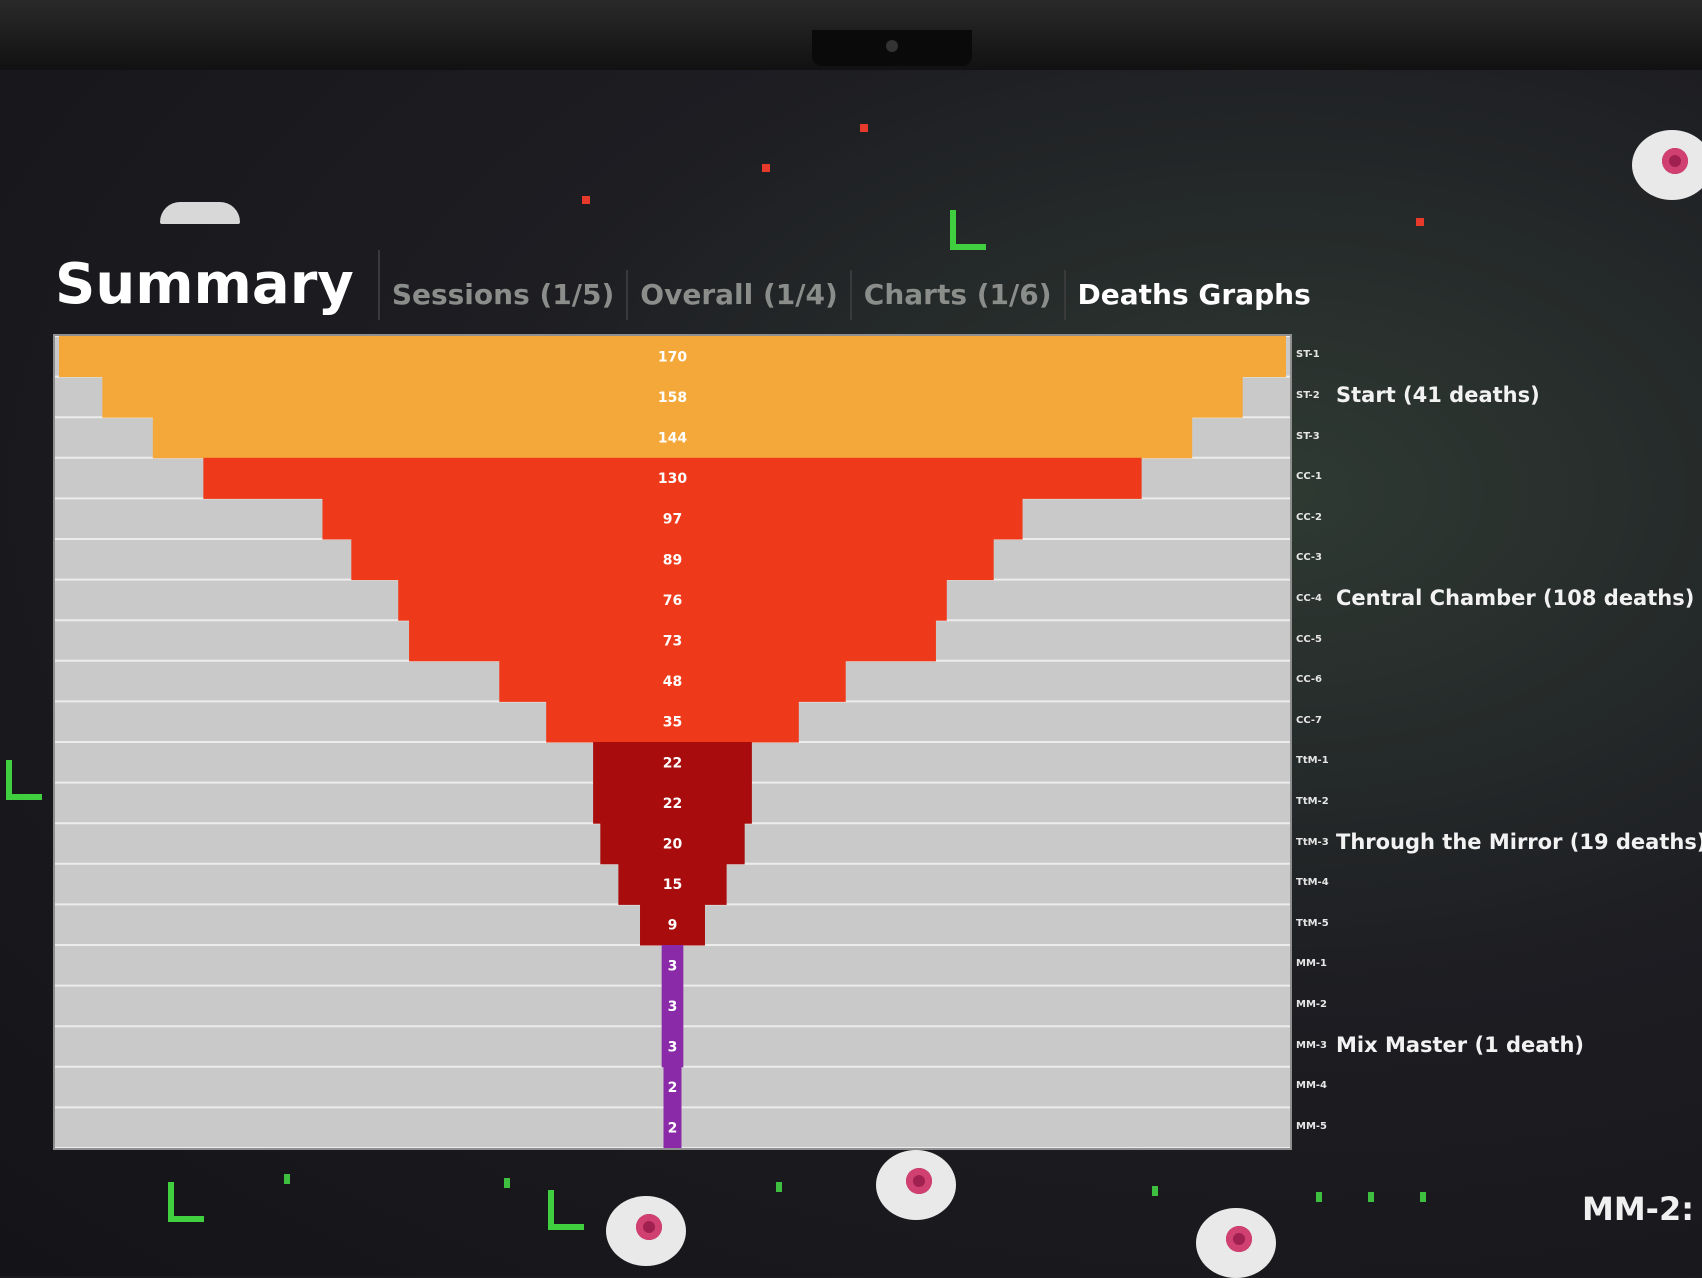 The height and width of the screenshot is (1278, 1702). I want to click on bar-value-label: 89, so click(672, 560).